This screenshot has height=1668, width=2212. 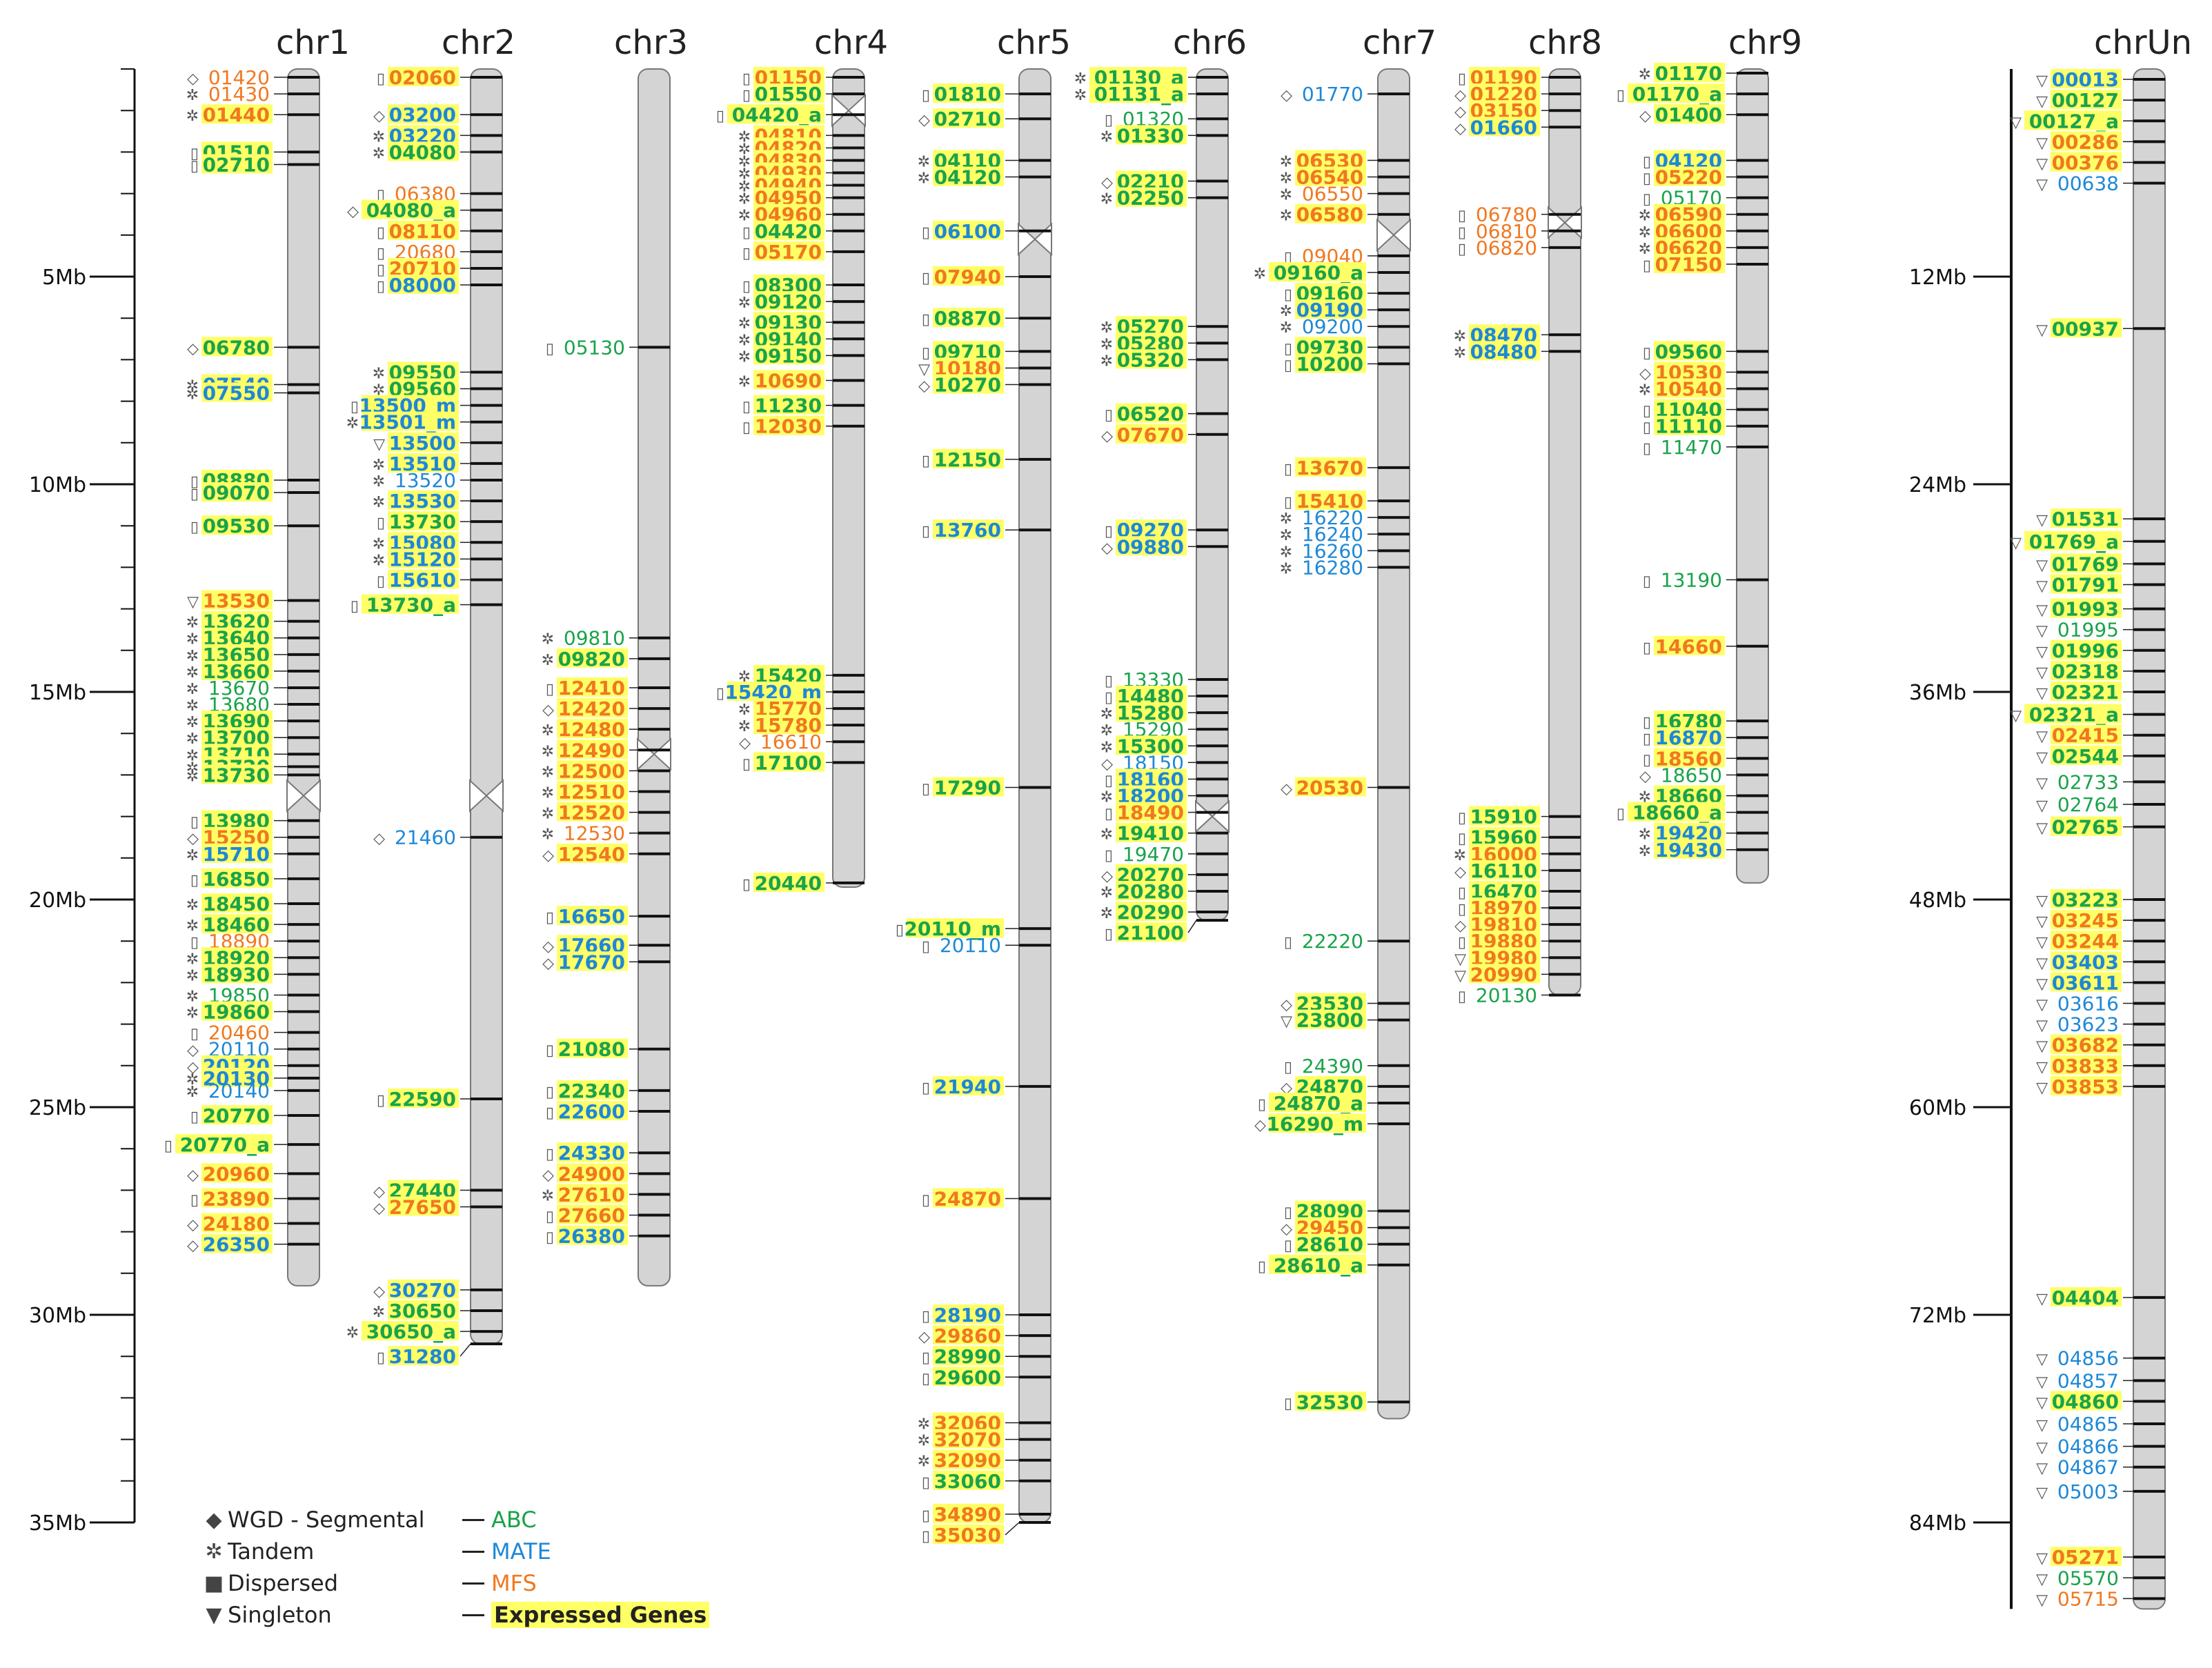 What do you see at coordinates (1329, 364) in the screenshot?
I see `gene-label: 10200` at bounding box center [1329, 364].